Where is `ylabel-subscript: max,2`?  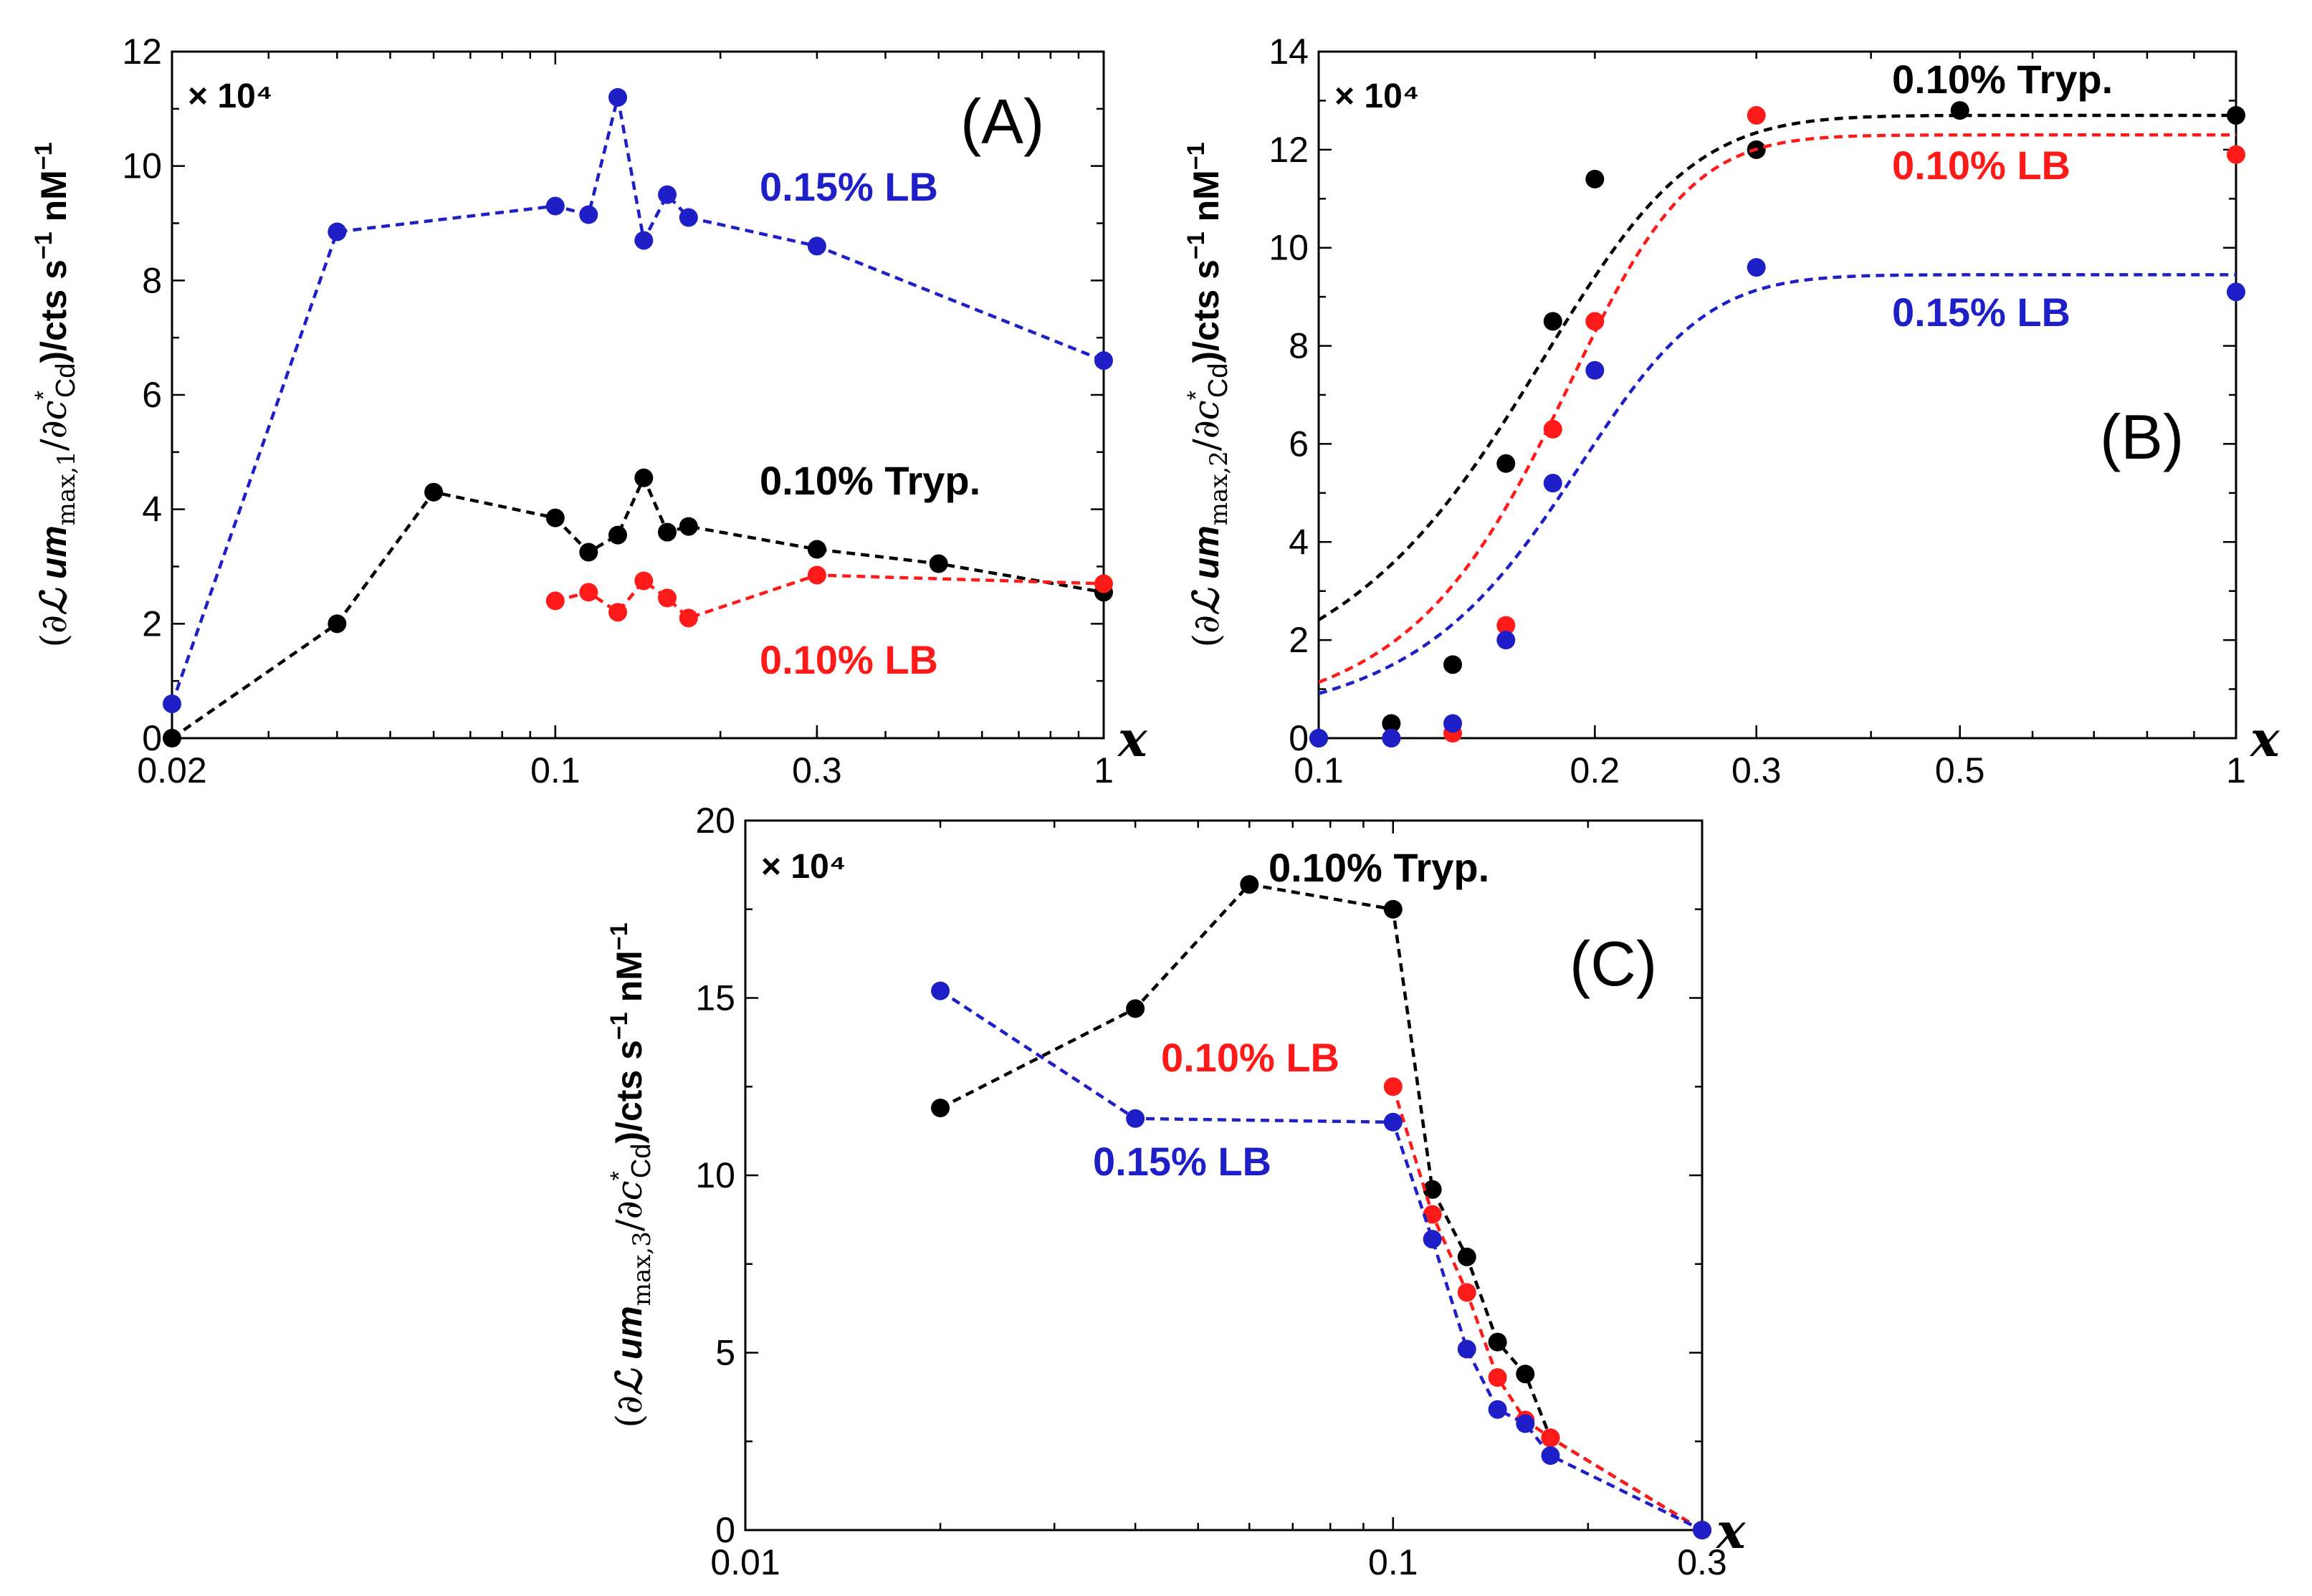
ylabel-subscript: max,2 is located at coordinates (1219, 488).